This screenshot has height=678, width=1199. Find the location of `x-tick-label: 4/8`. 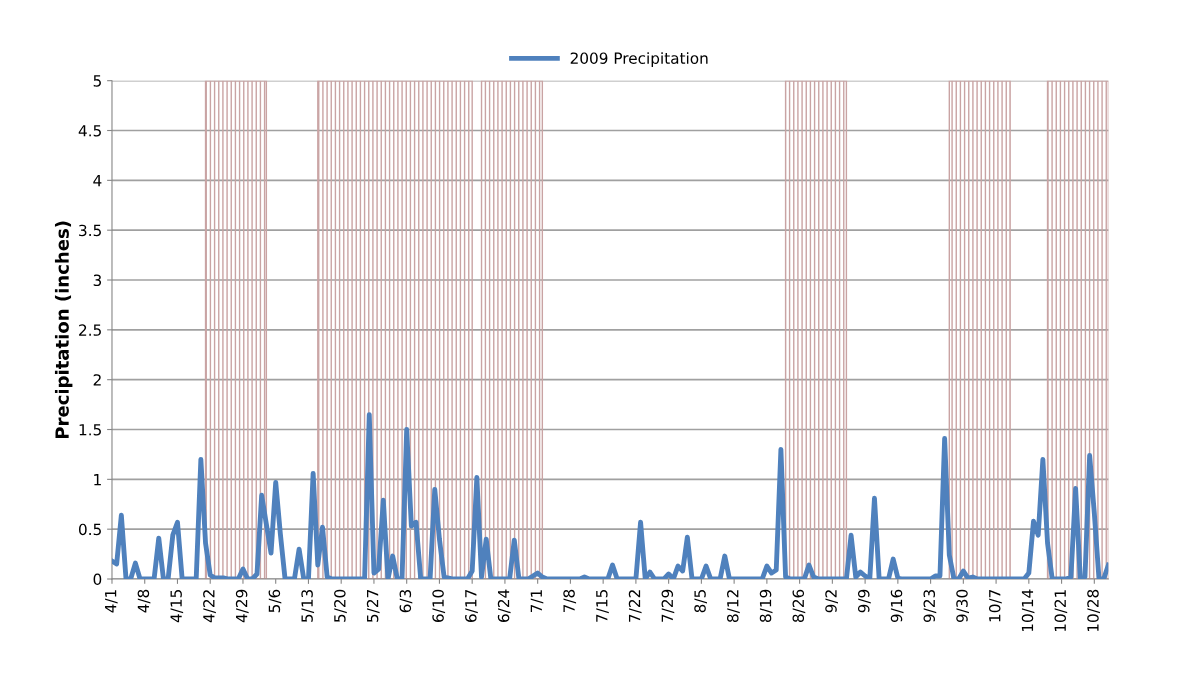

x-tick-label: 4/8 is located at coordinates (144, 601).